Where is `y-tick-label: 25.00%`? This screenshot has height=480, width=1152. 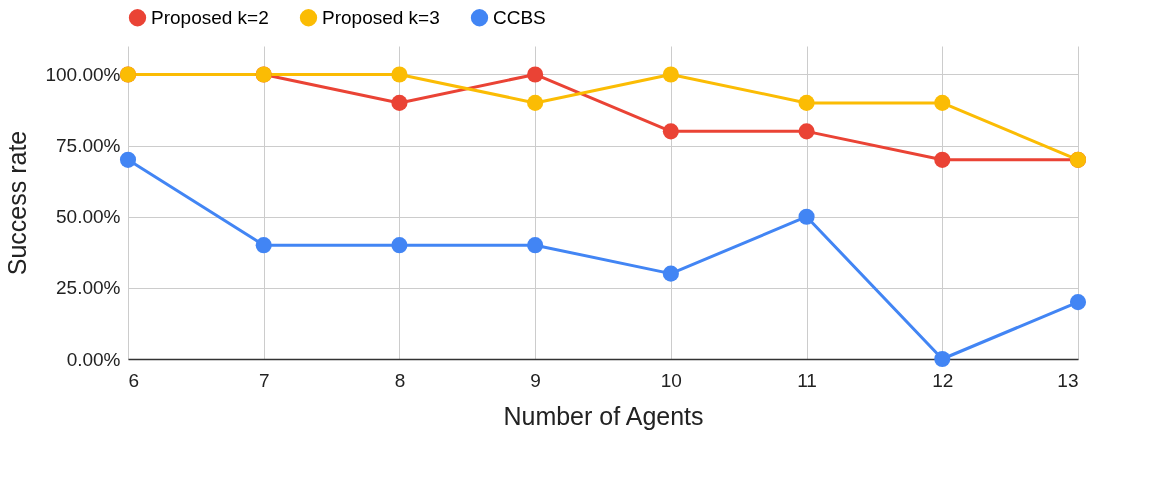 y-tick-label: 25.00% is located at coordinates (88, 288).